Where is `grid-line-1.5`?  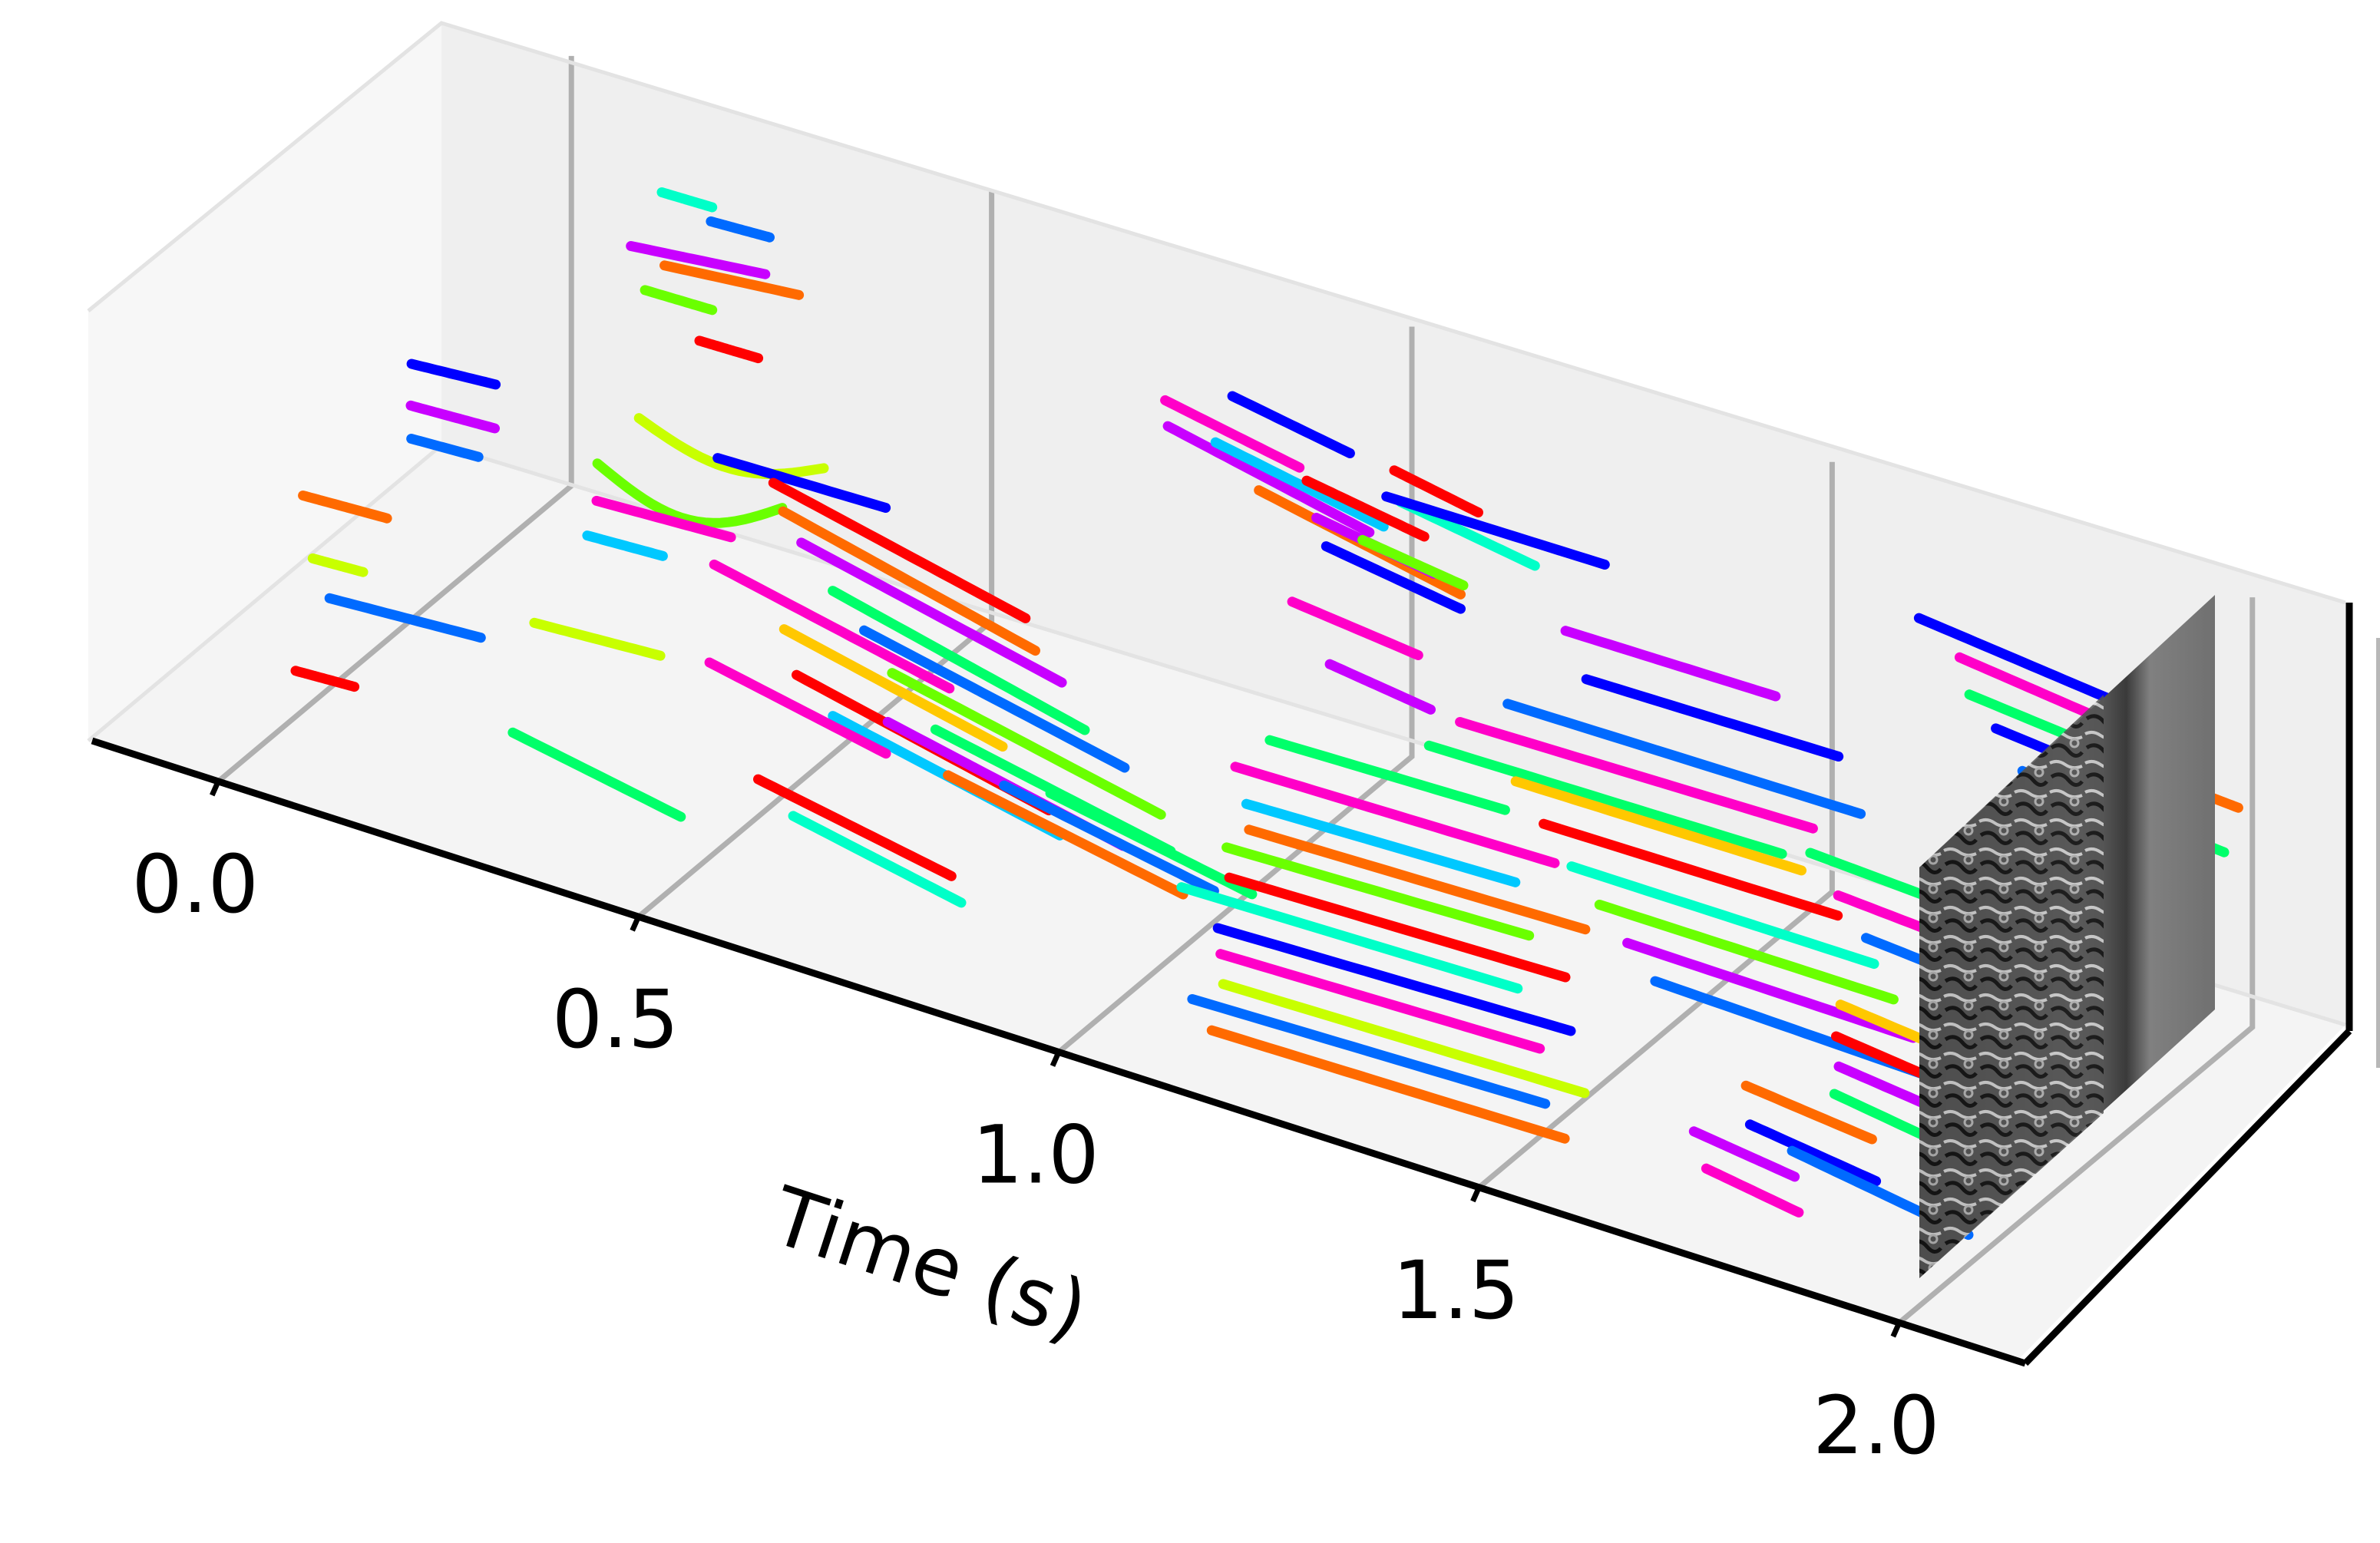 grid-line-1.5 is located at coordinates (1656, 826).